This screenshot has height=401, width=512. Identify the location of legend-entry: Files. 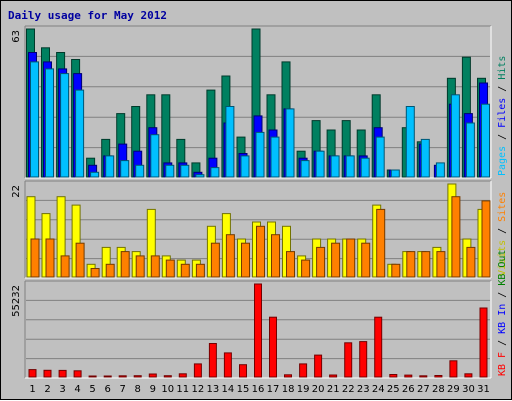
(502, 113).